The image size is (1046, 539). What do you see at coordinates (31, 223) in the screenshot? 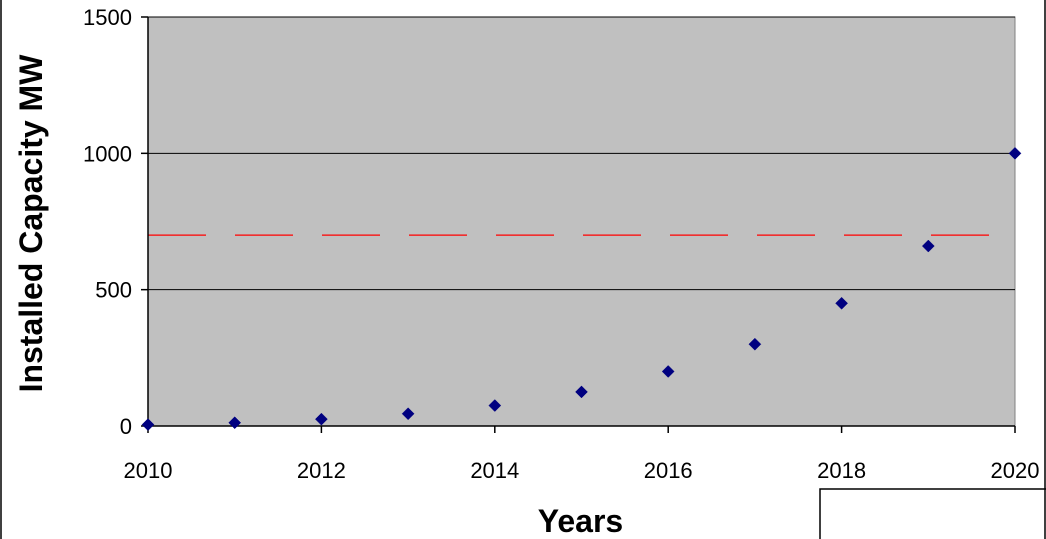
I see `y-axis-title: Installed Capacity MW` at bounding box center [31, 223].